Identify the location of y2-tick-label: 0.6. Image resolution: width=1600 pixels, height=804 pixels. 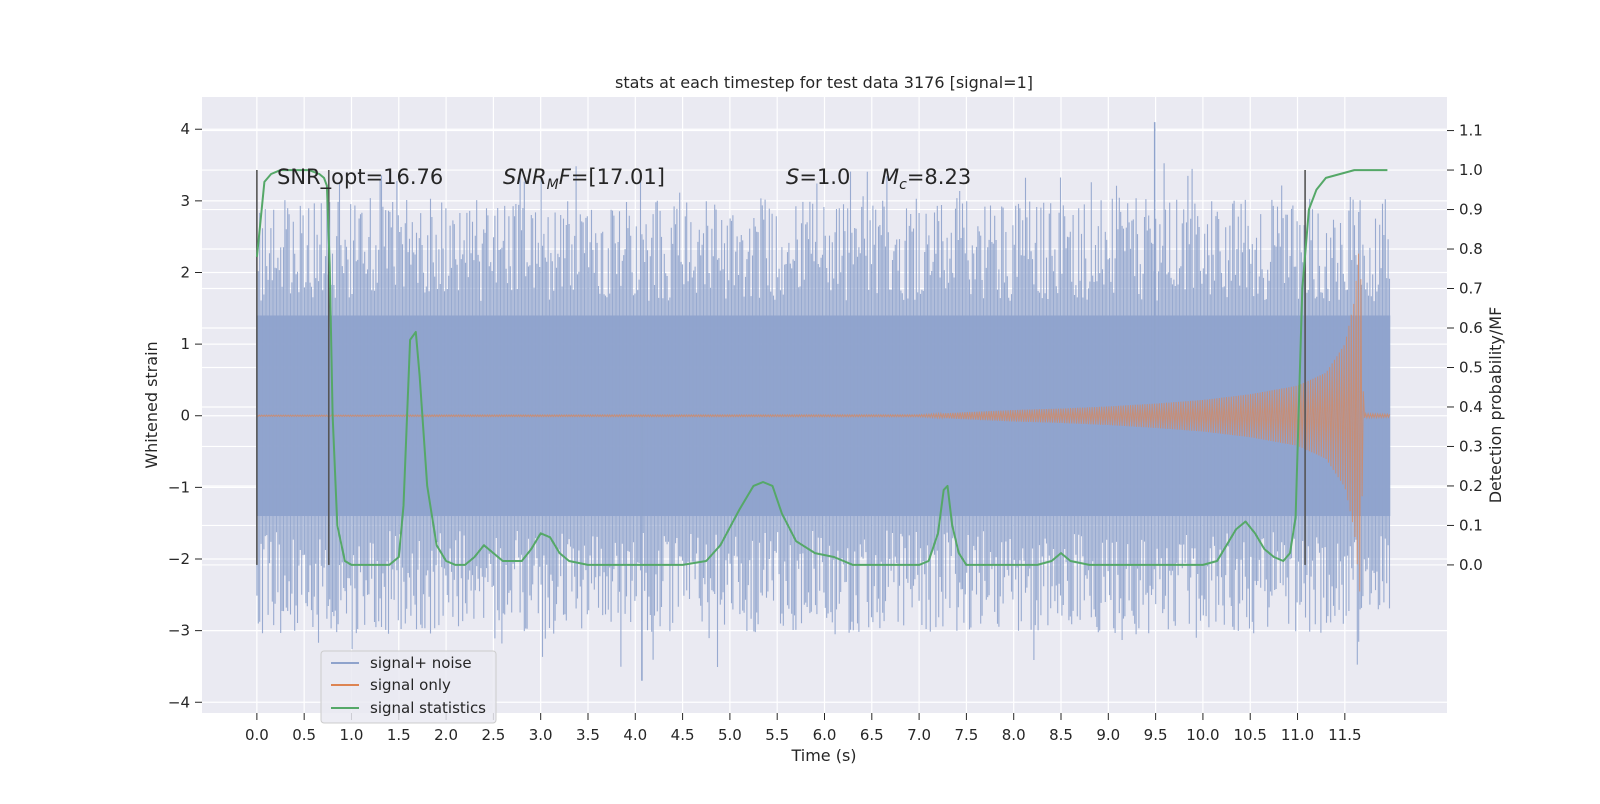
(1471, 328).